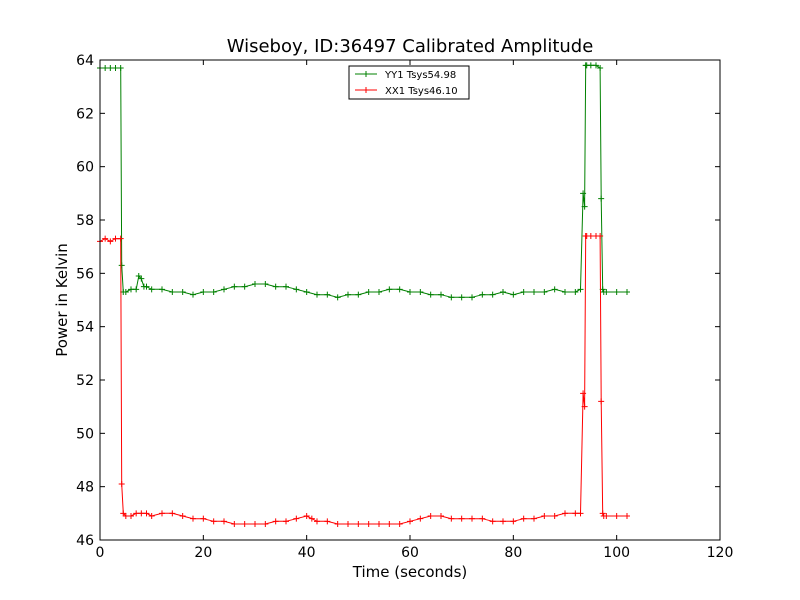 The width and height of the screenshot is (800, 600). What do you see at coordinates (420, 75) in the screenshot?
I see `legend-label: YY1 Tsys54.98` at bounding box center [420, 75].